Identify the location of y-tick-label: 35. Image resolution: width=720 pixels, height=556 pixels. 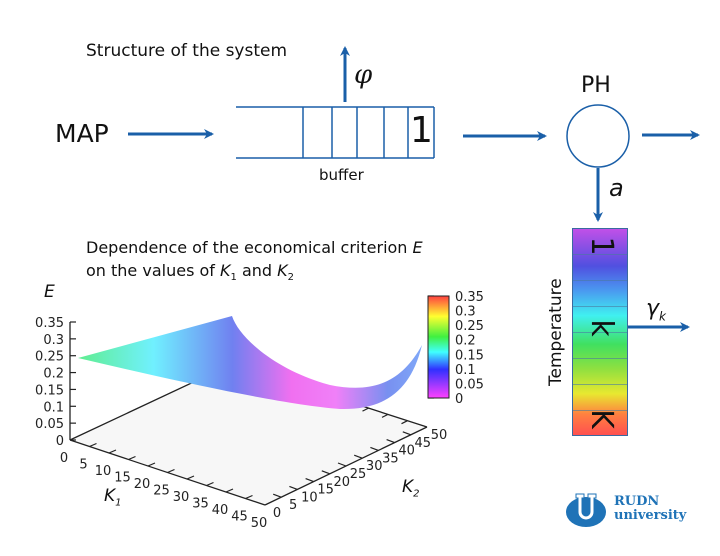
(390, 458).